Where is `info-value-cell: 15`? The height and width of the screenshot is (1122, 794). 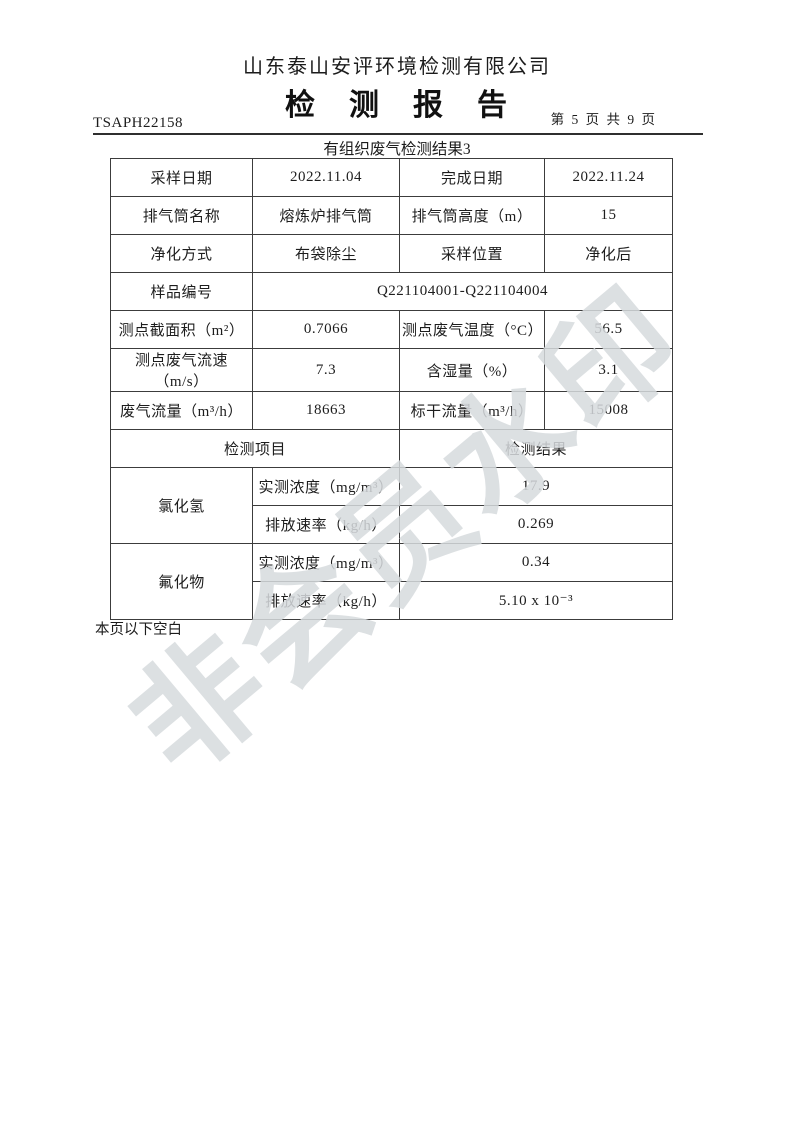
info-value-cell: 15 is located at coordinates (608, 215).